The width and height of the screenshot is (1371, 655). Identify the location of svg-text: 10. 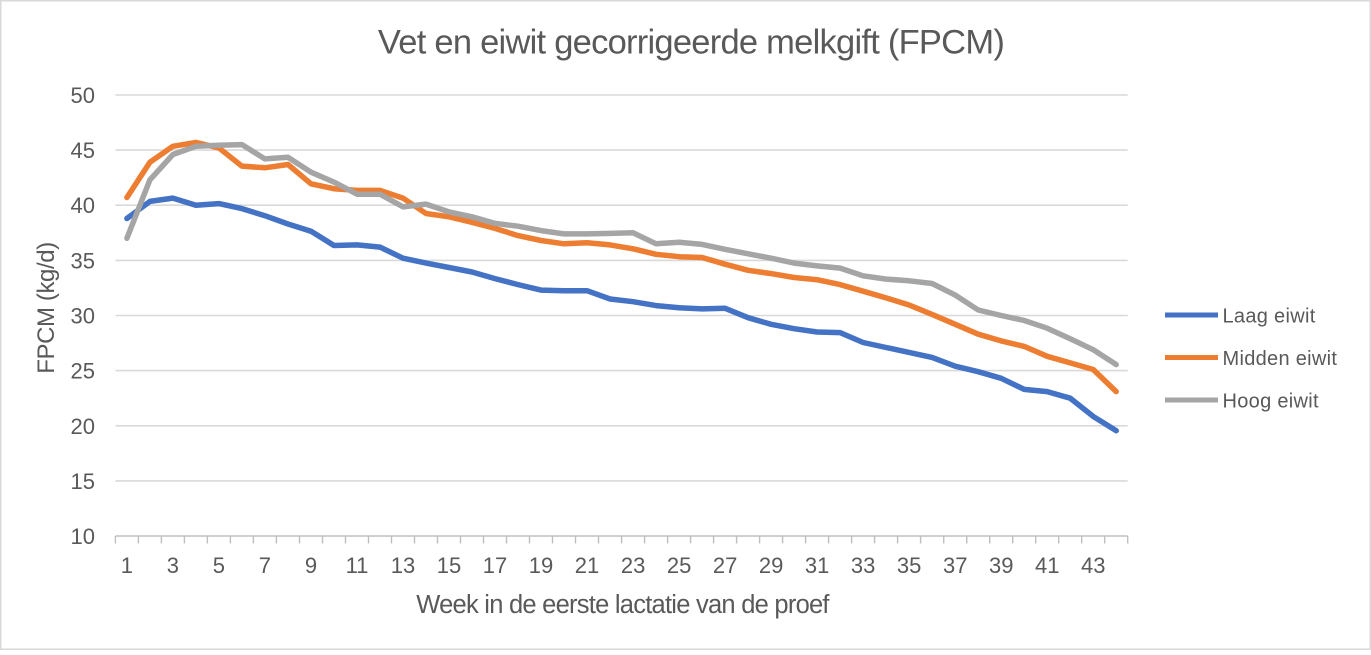
(83, 536).